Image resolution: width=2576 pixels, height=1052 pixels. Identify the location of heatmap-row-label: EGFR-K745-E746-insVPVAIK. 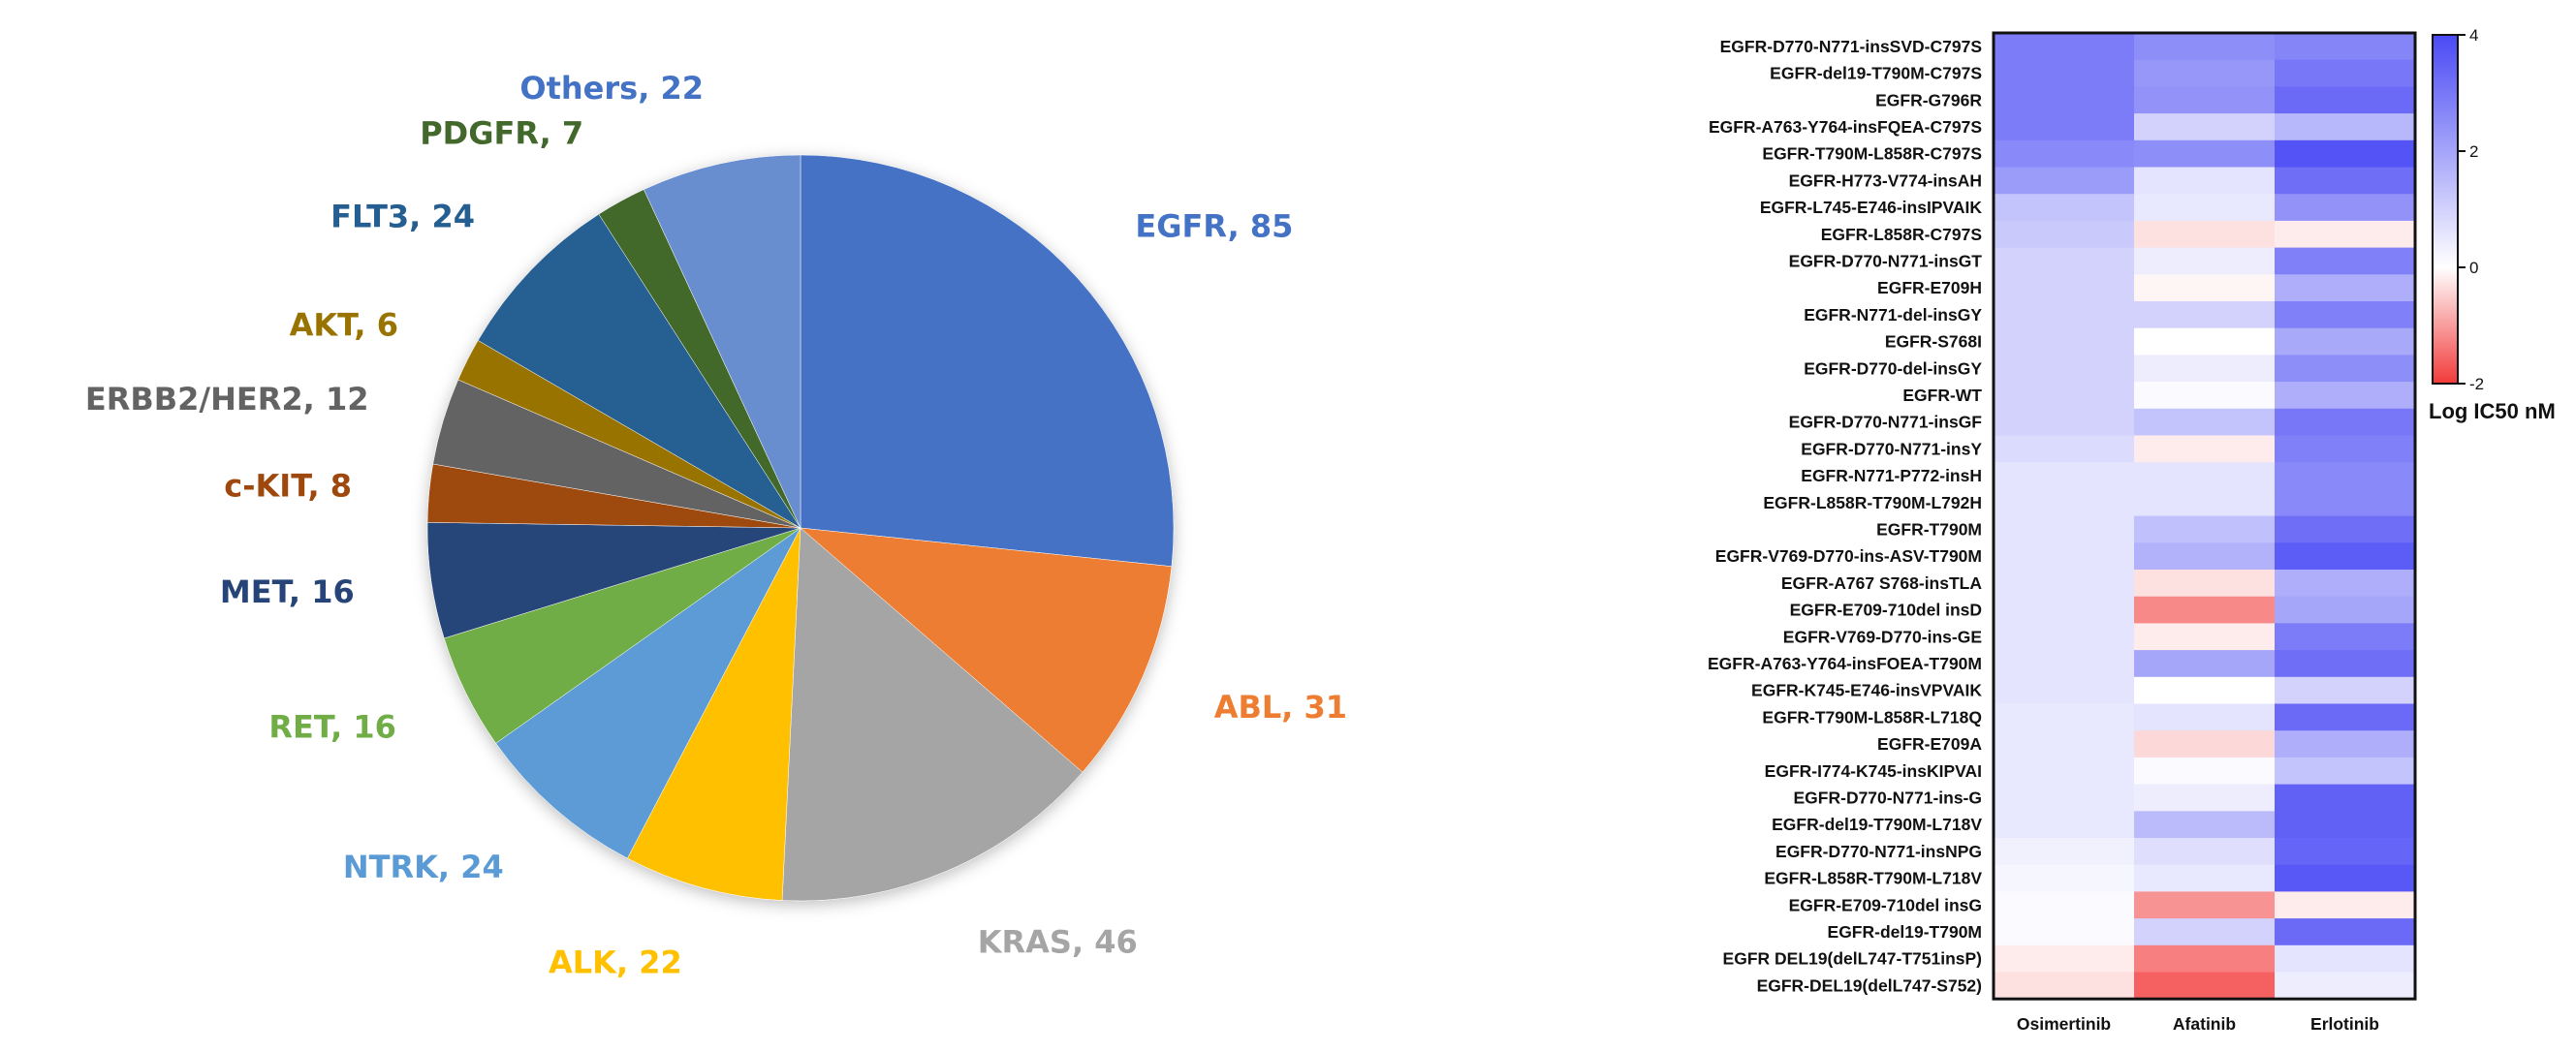
(1866, 690).